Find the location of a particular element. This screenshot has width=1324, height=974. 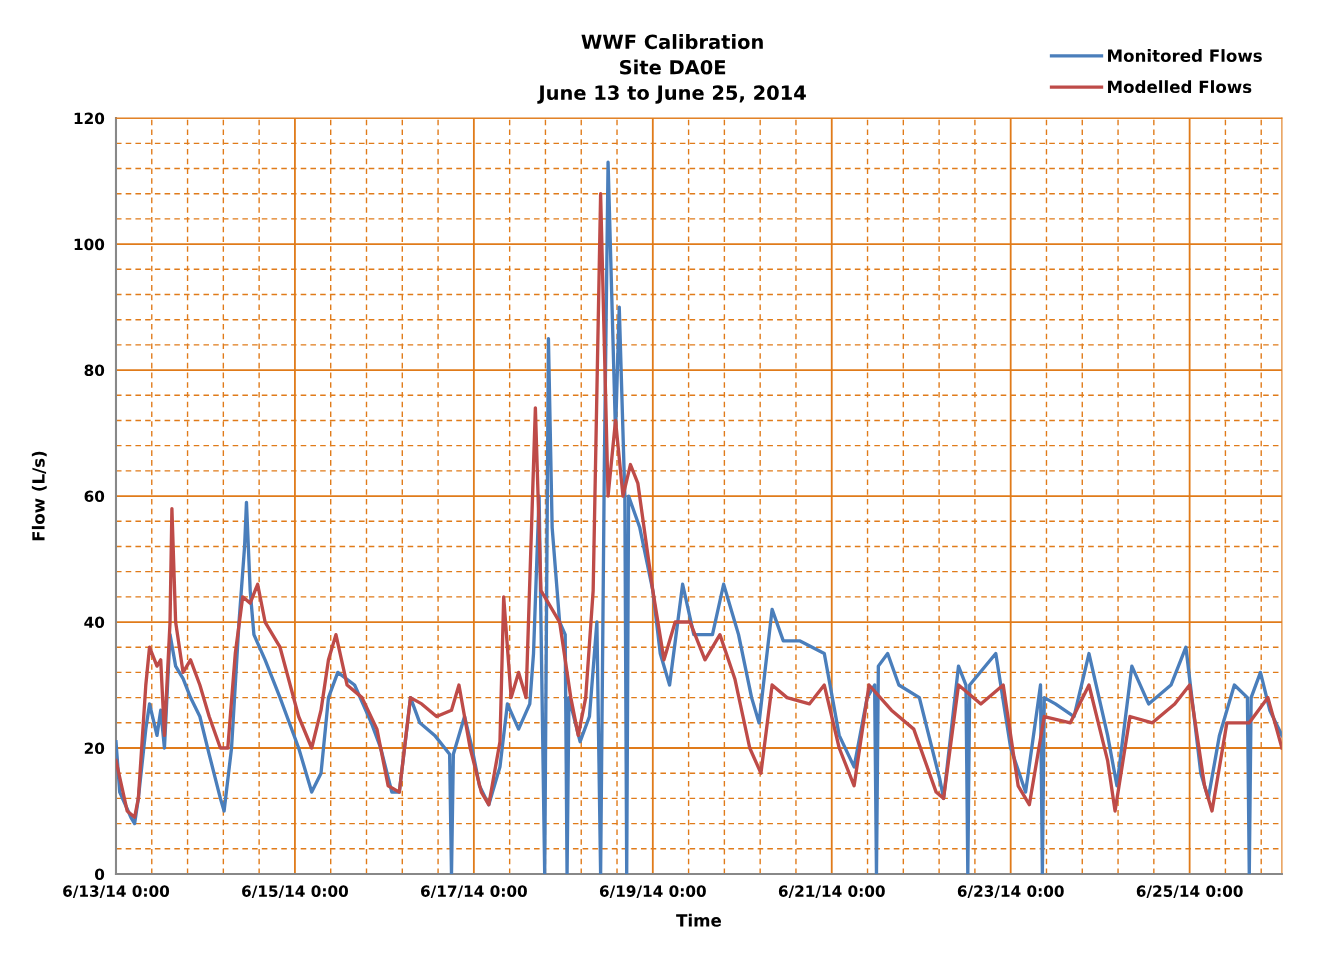

y-tick-label: 100 is located at coordinates (89, 244).